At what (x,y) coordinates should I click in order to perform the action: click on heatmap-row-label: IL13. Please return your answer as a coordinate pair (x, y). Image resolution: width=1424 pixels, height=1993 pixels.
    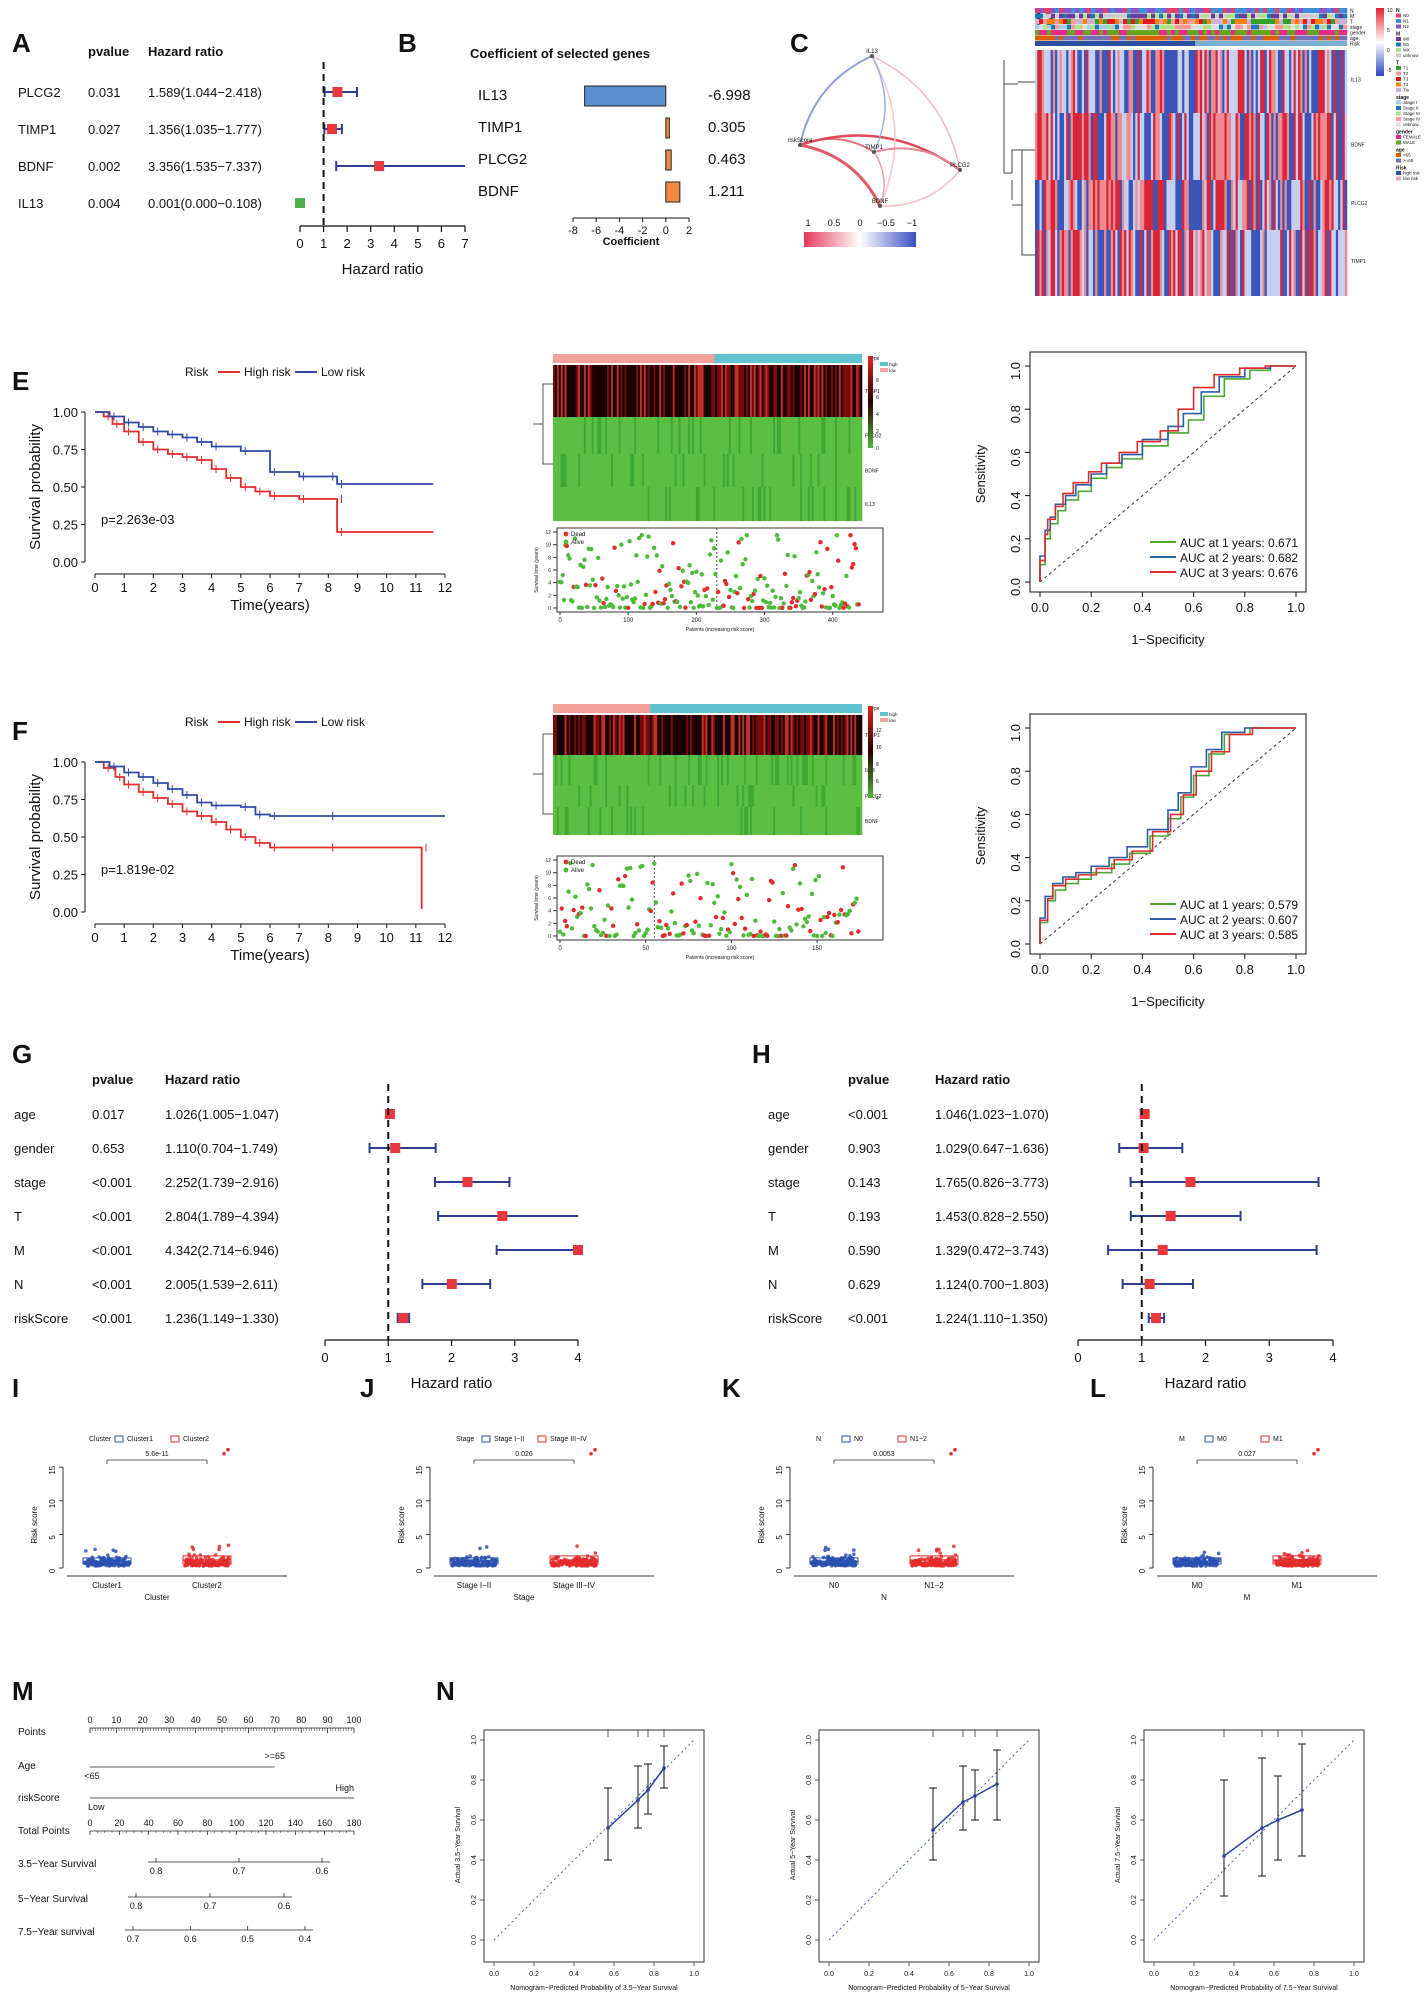
    Looking at the image, I should click on (870, 505).